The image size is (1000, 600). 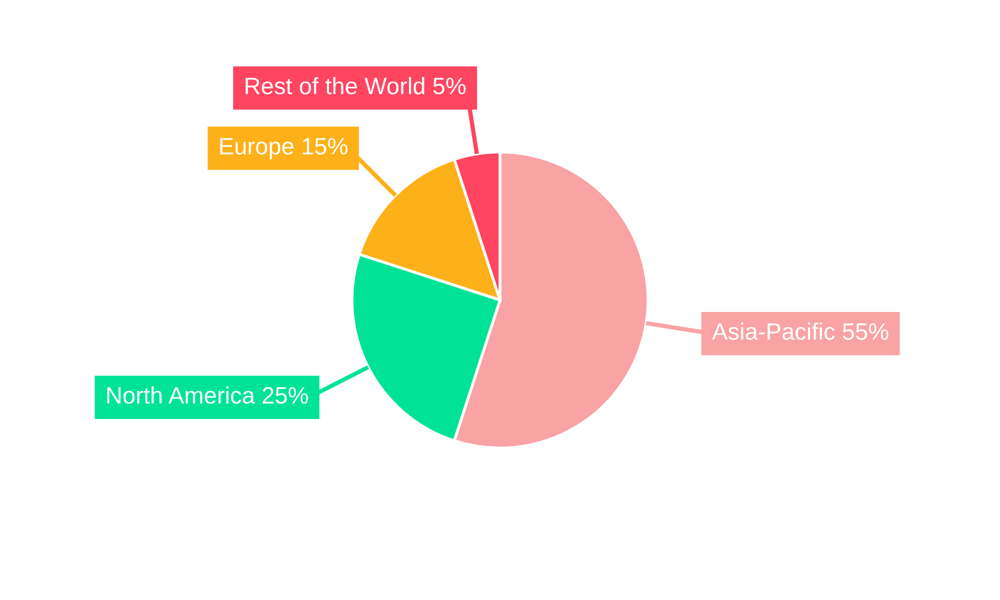 What do you see at coordinates (356, 85) in the screenshot?
I see `slice-label: Rest of the World 5%` at bounding box center [356, 85].